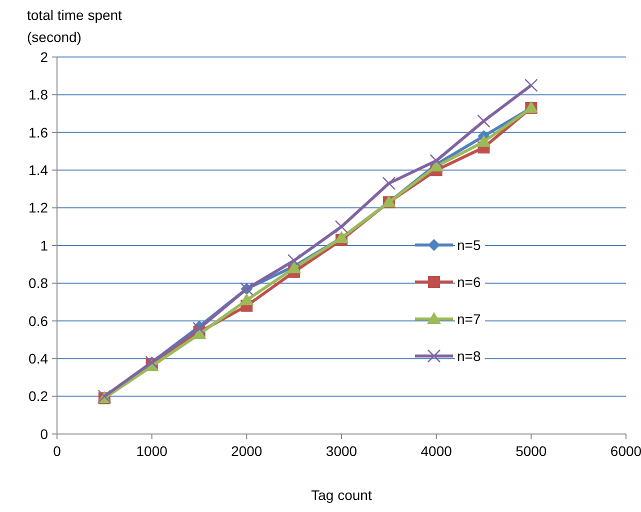 This screenshot has width=641, height=512. I want to click on y-tick-label: 1, so click(44, 245).